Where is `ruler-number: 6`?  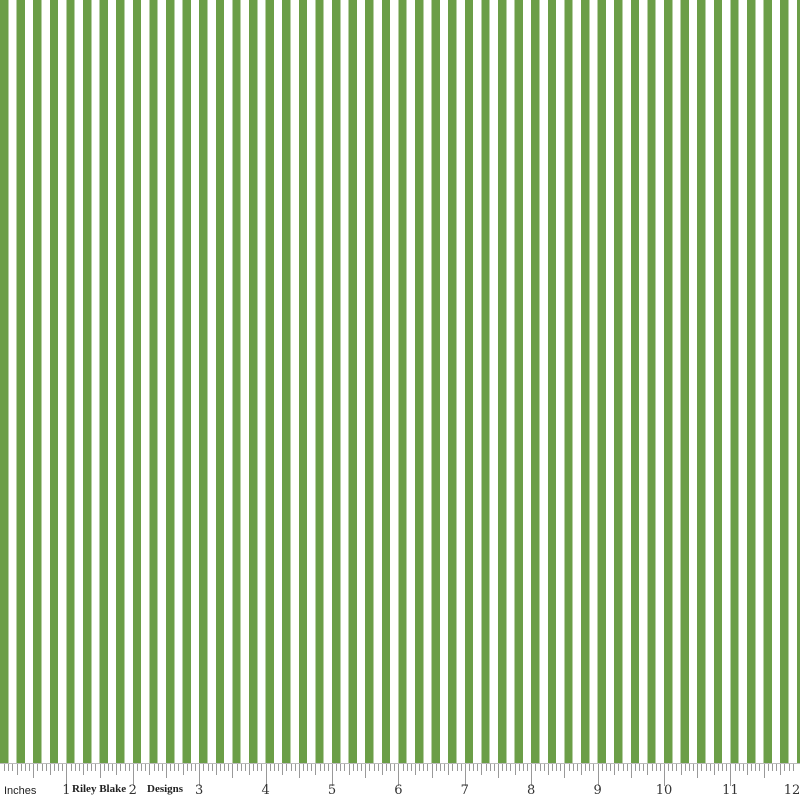 ruler-number: 6 is located at coordinates (398, 790).